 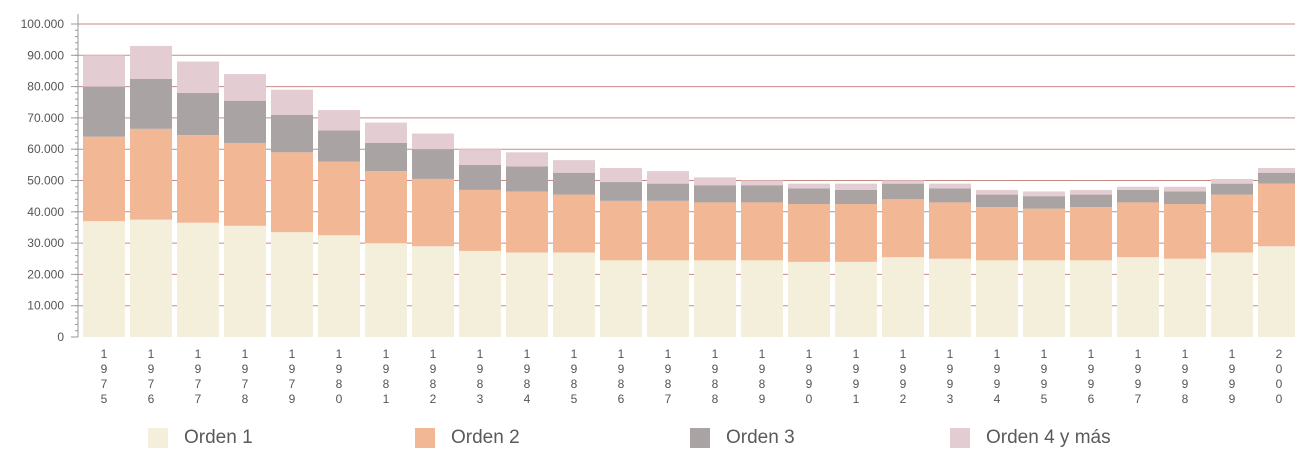 What do you see at coordinates (45, 149) in the screenshot?
I see `y-tick-label: 60.000` at bounding box center [45, 149].